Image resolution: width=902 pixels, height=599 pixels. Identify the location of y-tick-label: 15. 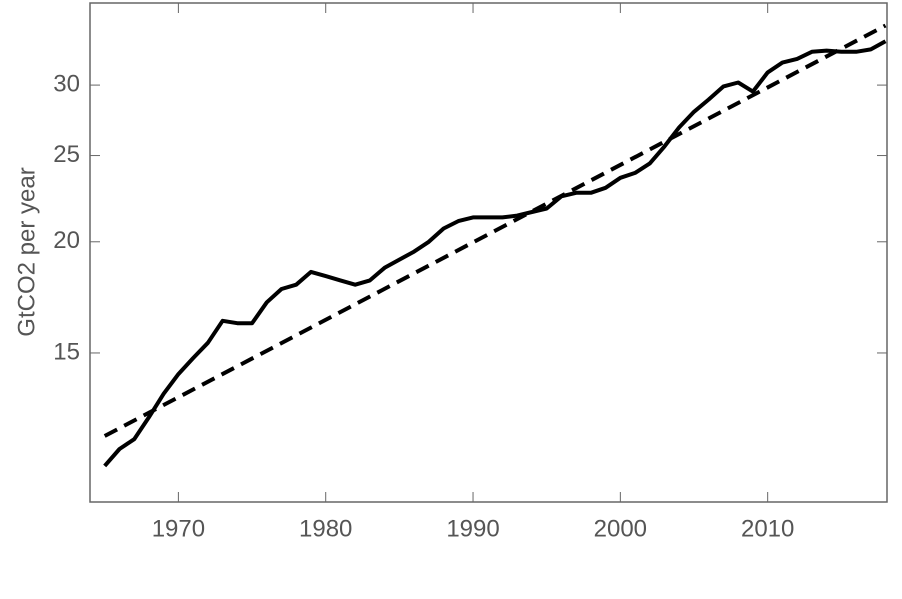
(66, 351).